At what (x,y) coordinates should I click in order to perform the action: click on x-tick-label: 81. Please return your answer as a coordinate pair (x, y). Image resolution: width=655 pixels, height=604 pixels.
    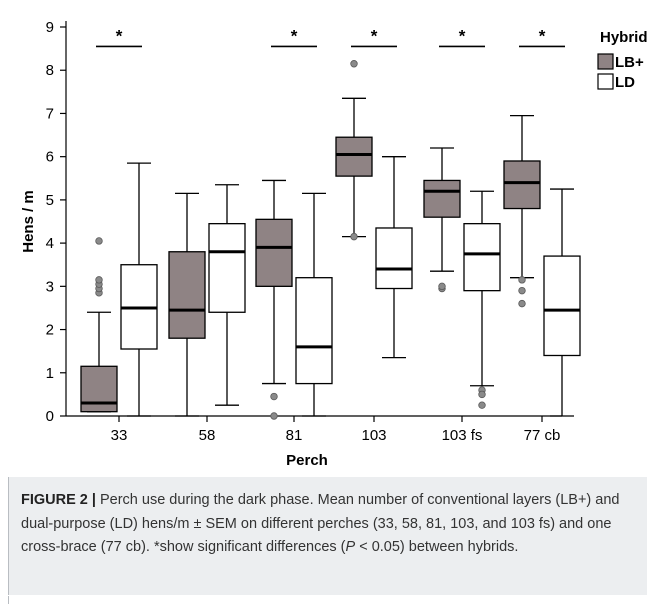
    Looking at the image, I should click on (294, 435).